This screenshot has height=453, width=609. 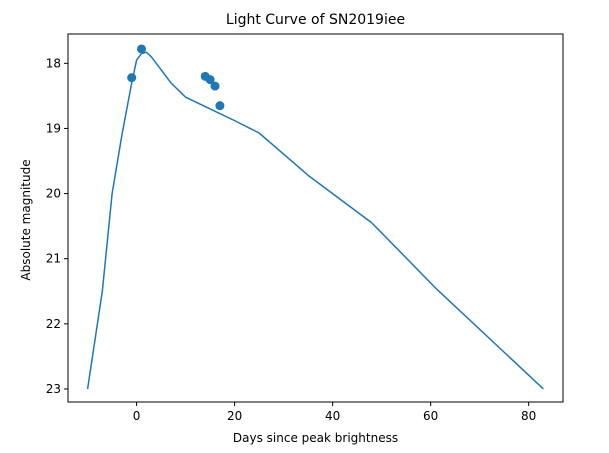 What do you see at coordinates (53, 128) in the screenshot?
I see `y-tick-label: 19` at bounding box center [53, 128].